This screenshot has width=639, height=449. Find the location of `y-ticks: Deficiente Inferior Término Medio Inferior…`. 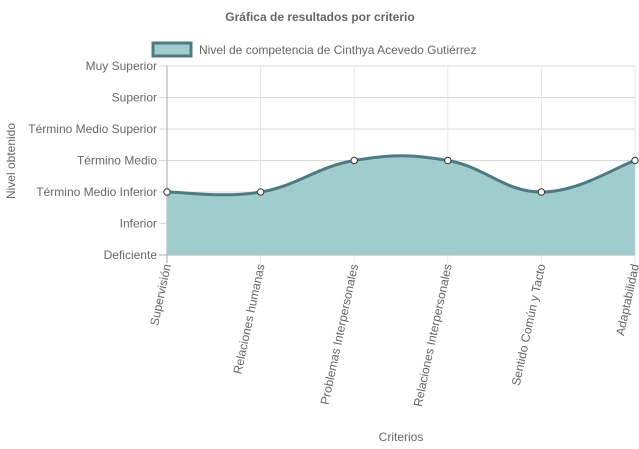

y-ticks: Deficiente Inferior Término Medio Inferior… is located at coordinates (92, 160).